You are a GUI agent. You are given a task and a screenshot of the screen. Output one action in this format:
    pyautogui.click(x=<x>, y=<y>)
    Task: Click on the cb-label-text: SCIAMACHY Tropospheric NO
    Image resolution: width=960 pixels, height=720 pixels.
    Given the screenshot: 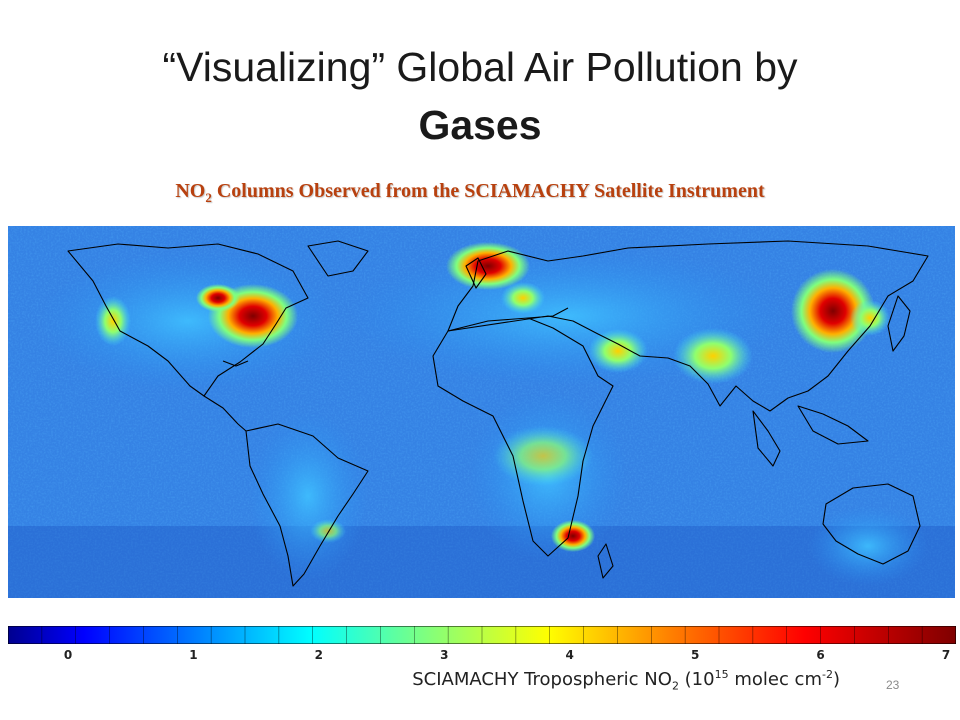 What is the action you would take?
    pyautogui.click(x=542, y=679)
    